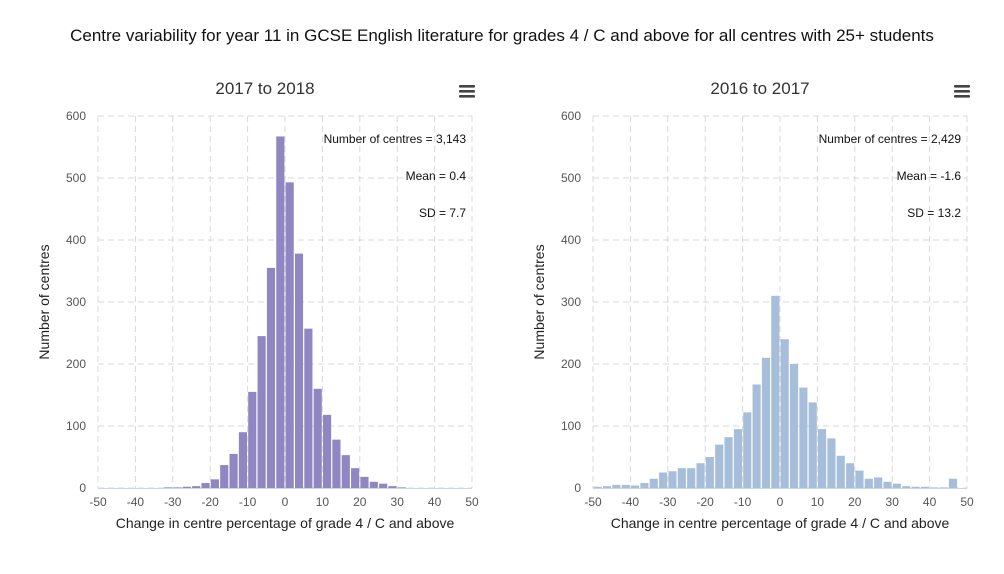  What do you see at coordinates (855, 502) in the screenshot?
I see `x-tick-label: 20` at bounding box center [855, 502].